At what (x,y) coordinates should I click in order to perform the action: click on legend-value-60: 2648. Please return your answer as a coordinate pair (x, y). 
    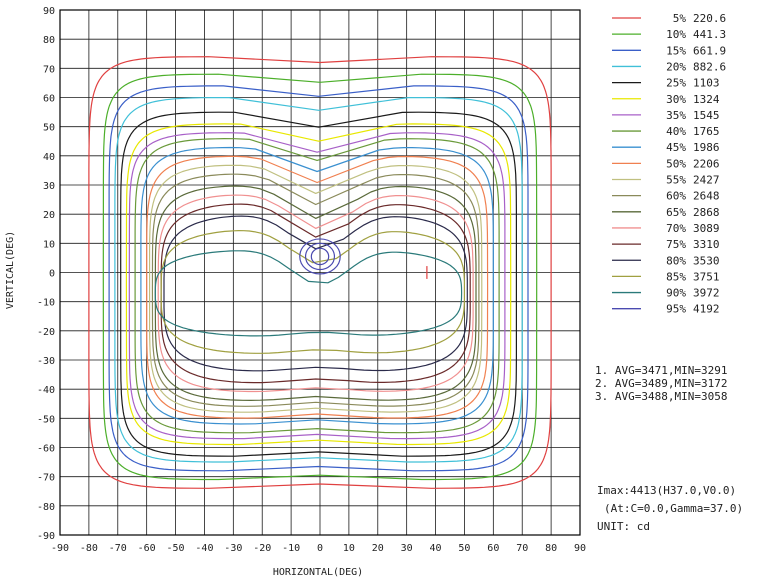
    Looking at the image, I should click on (706, 196).